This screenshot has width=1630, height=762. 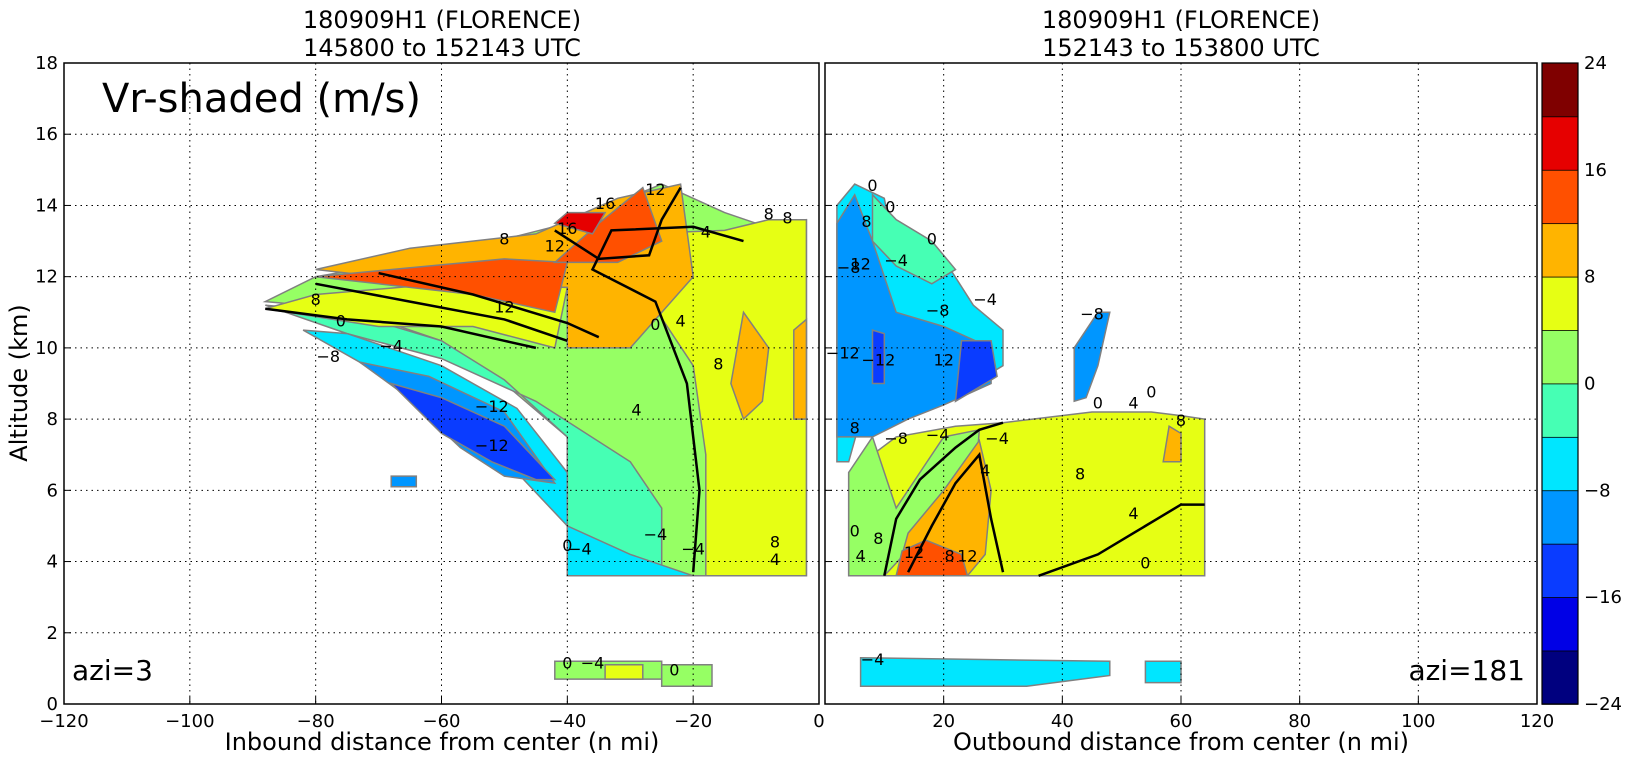 I want to click on x-tick-label: 40, so click(x=1062, y=721).